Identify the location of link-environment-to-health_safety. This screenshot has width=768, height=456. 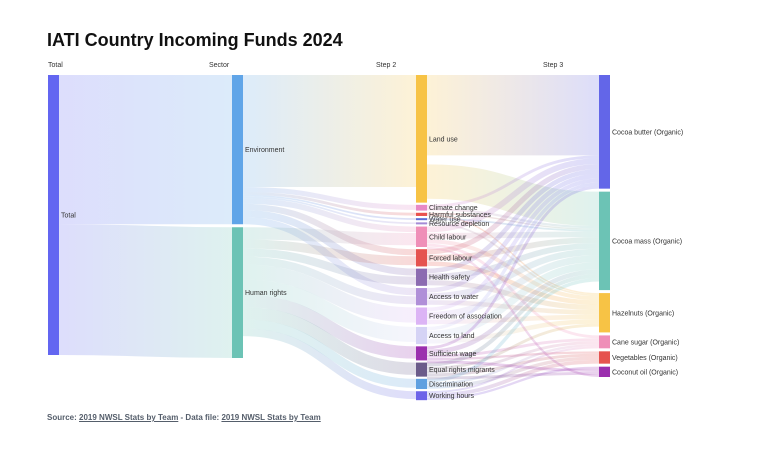
(329, 242).